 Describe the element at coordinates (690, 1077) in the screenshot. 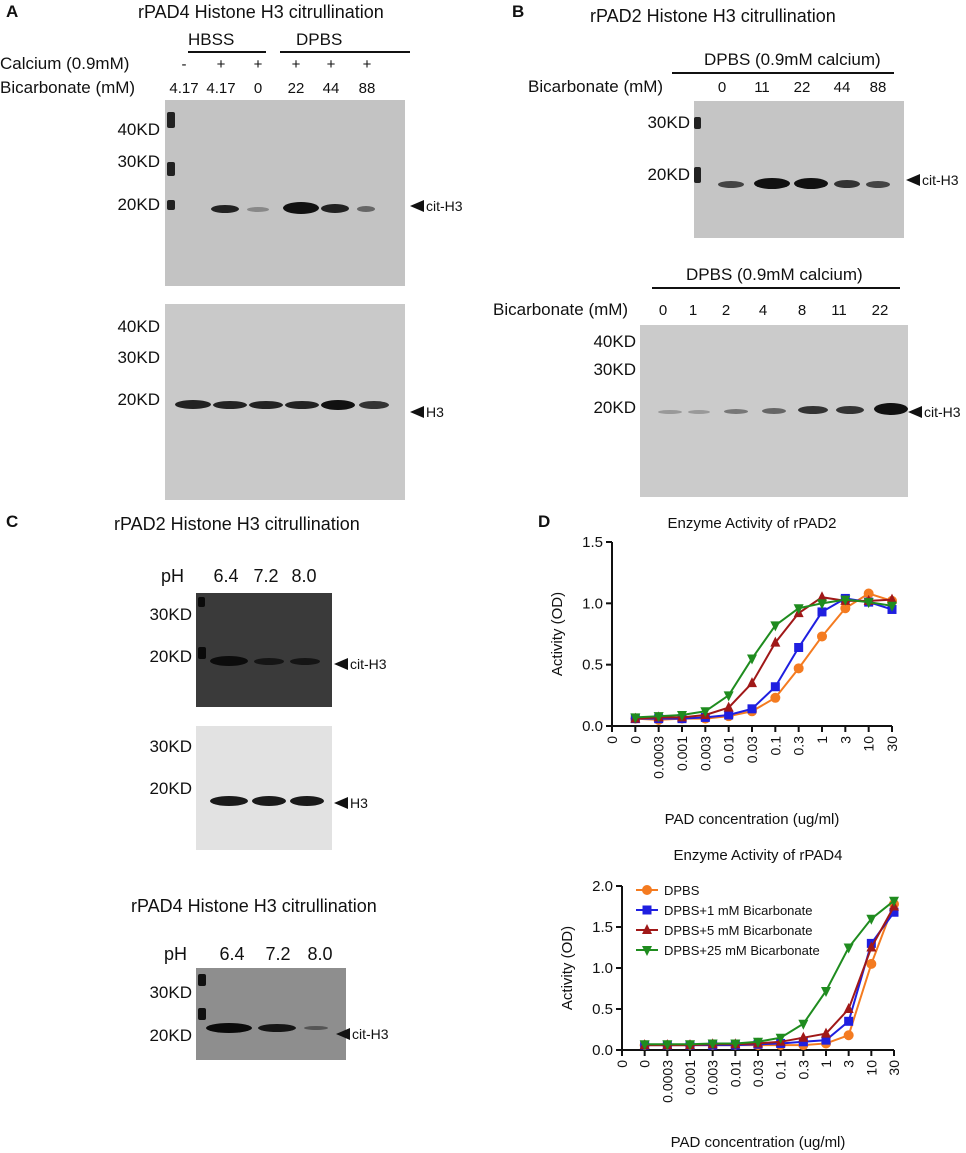

I see `x-tick-label: 0.001` at that location.